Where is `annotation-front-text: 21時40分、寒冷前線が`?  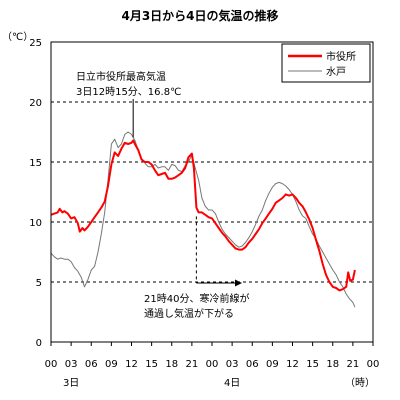 annotation-front-text: 21時40分、寒冷前線が is located at coordinates (196, 298).